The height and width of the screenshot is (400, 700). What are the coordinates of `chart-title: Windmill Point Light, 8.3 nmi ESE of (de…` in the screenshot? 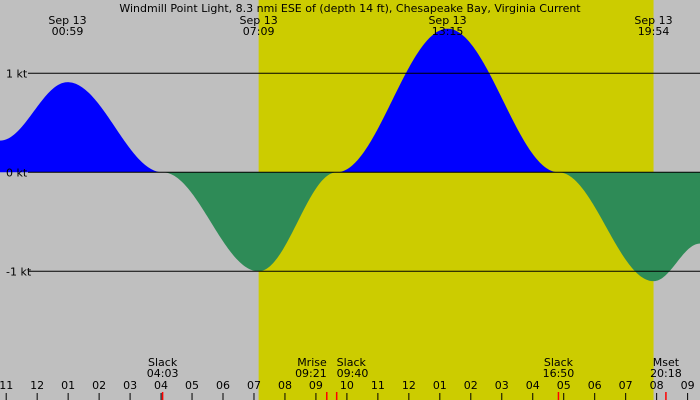 It's located at (350, 8).